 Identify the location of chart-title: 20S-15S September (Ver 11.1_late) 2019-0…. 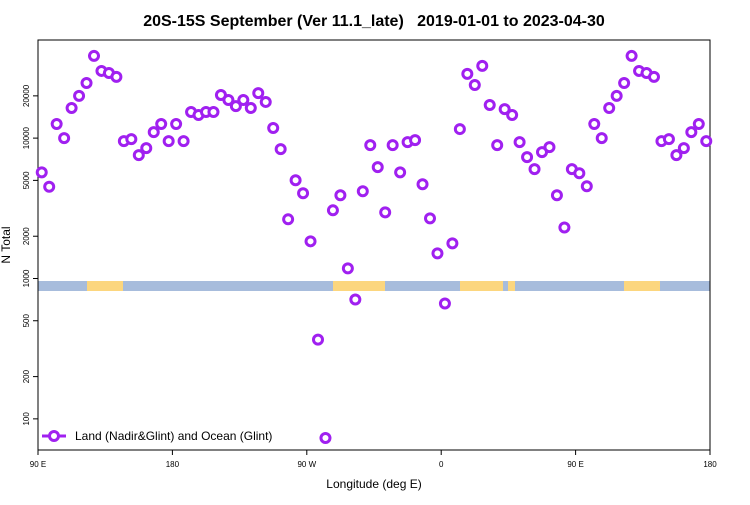
(374, 21).